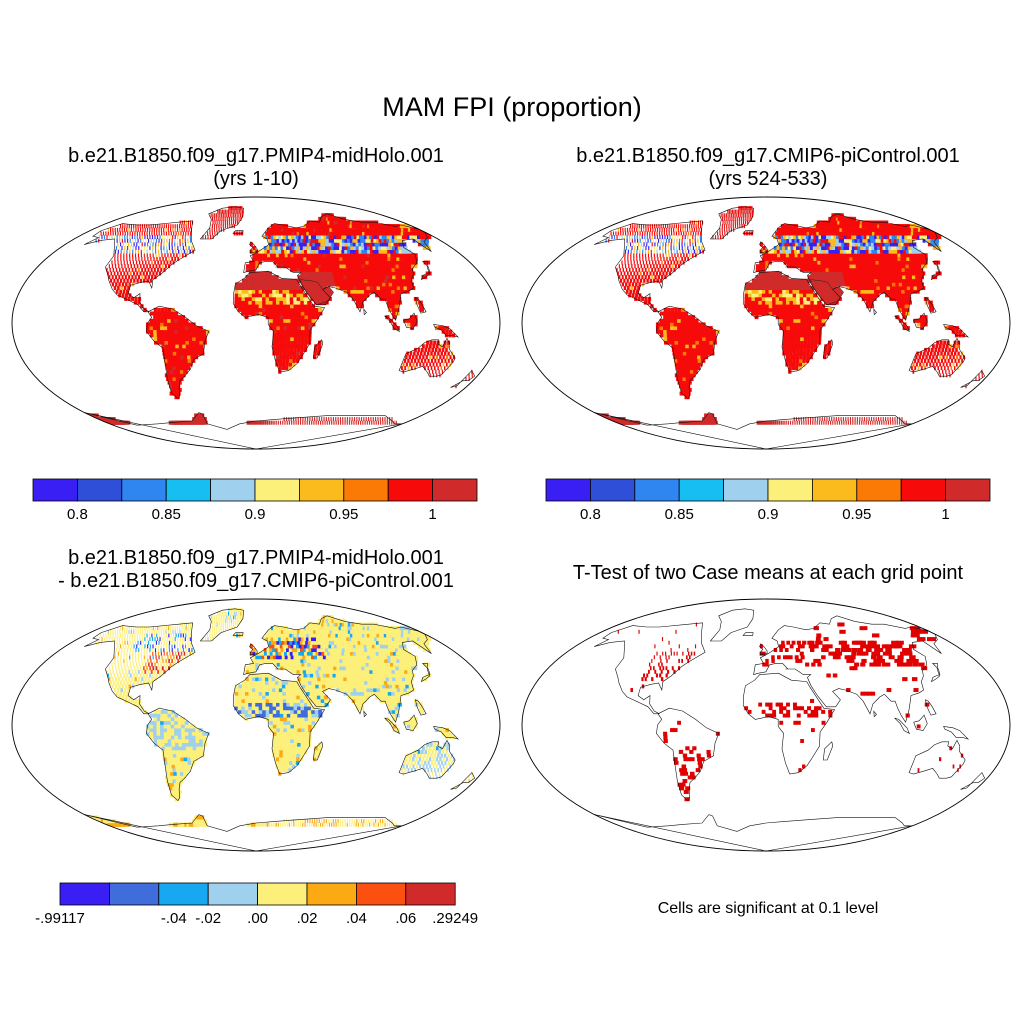 The image size is (1024, 1024). I want to click on significance-note: Cells are significant at 0.1 level, so click(768, 908).